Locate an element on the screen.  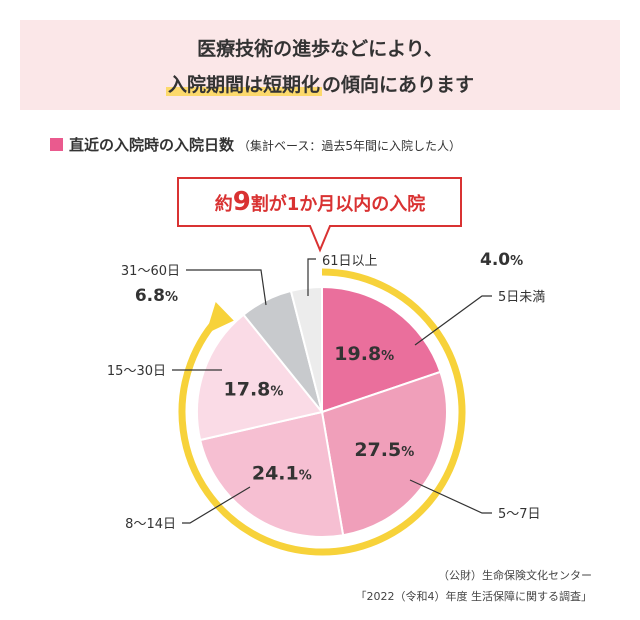
callout-box is located at coordinates (319, 215).